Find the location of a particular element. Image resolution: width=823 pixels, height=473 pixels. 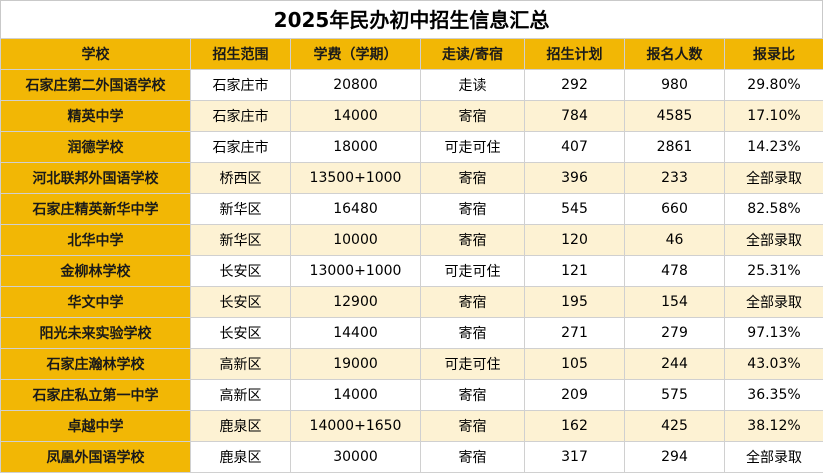

header-boarding: 走读/寄宿 is located at coordinates (473, 54).